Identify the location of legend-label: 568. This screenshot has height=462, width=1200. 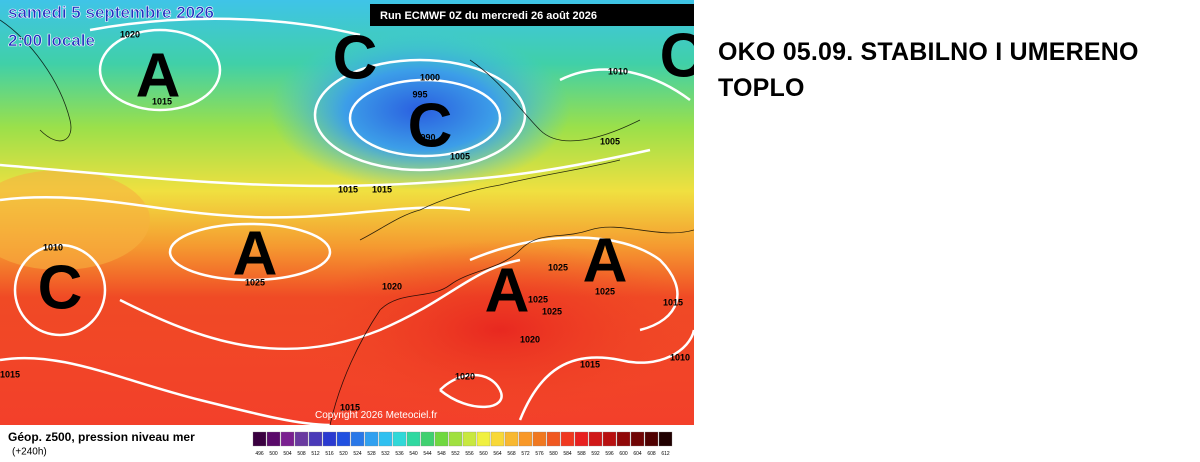
(511, 454).